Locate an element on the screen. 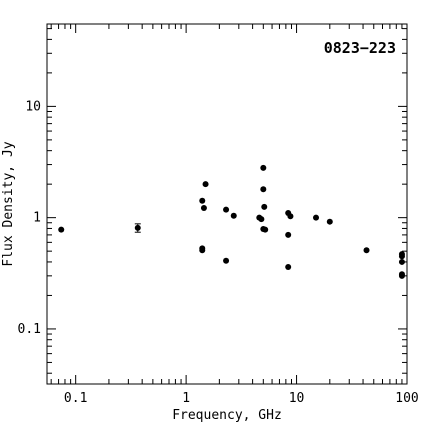  x-tick-label: 10 is located at coordinates (297, 398).